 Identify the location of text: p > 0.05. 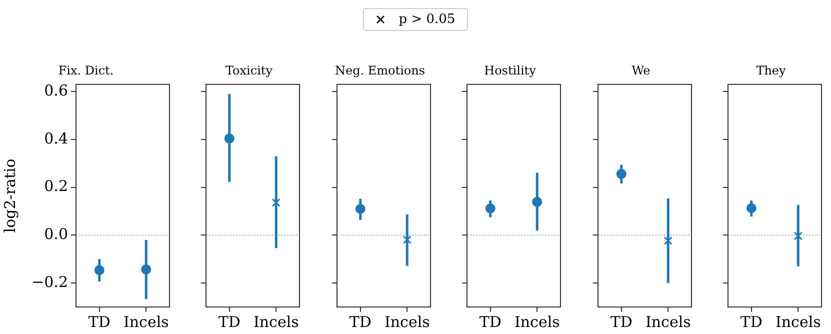
(427, 19).